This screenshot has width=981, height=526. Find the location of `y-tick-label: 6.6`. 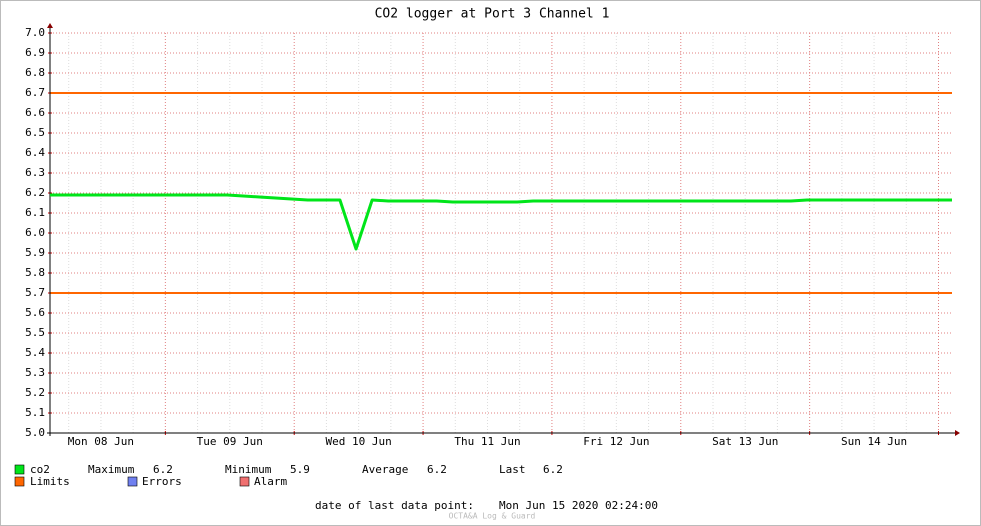

y-tick-label: 6.6 is located at coordinates (35, 112).